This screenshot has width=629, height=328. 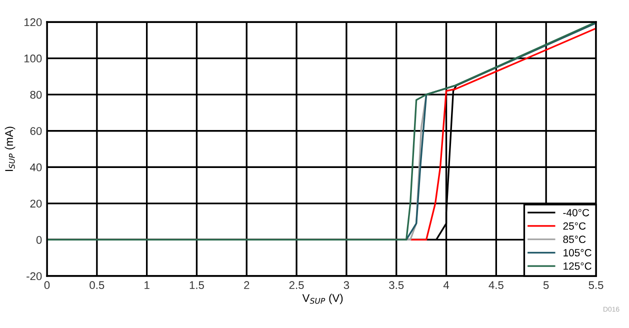 What do you see at coordinates (296, 285) in the screenshot?
I see `x-tick-label: 2.5` at bounding box center [296, 285].